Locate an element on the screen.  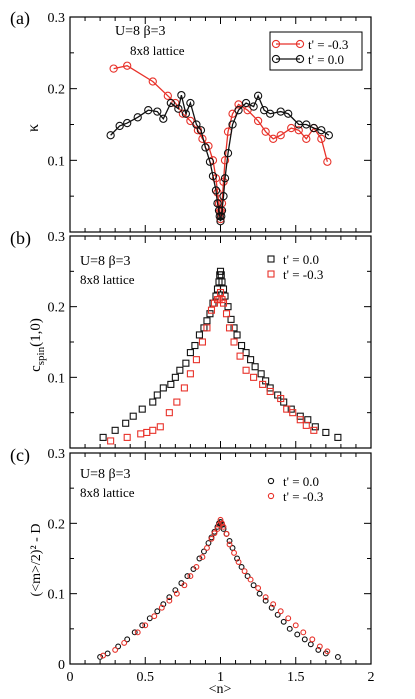
panel-c-annotation-params: U=8 β=3 is located at coordinates (105, 474).